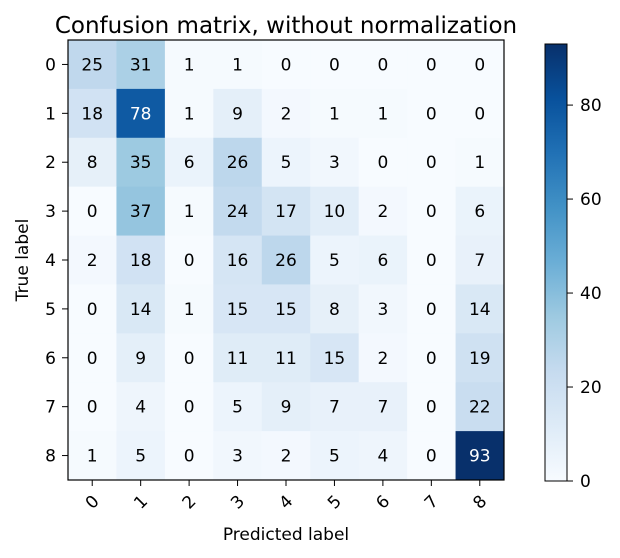 The image size is (620, 558). Describe the element at coordinates (431, 408) in the screenshot. I see `cell-value-label-7-7: 0` at that location.